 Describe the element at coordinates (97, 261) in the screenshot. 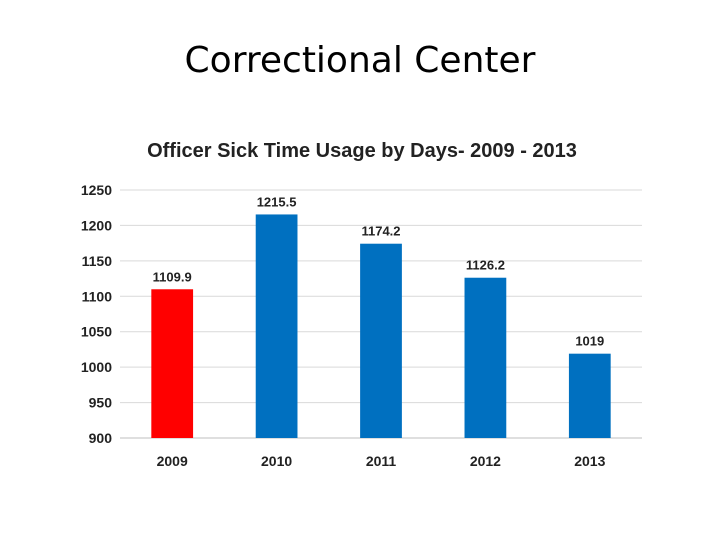

I see `y-tick-label: 1150` at that location.